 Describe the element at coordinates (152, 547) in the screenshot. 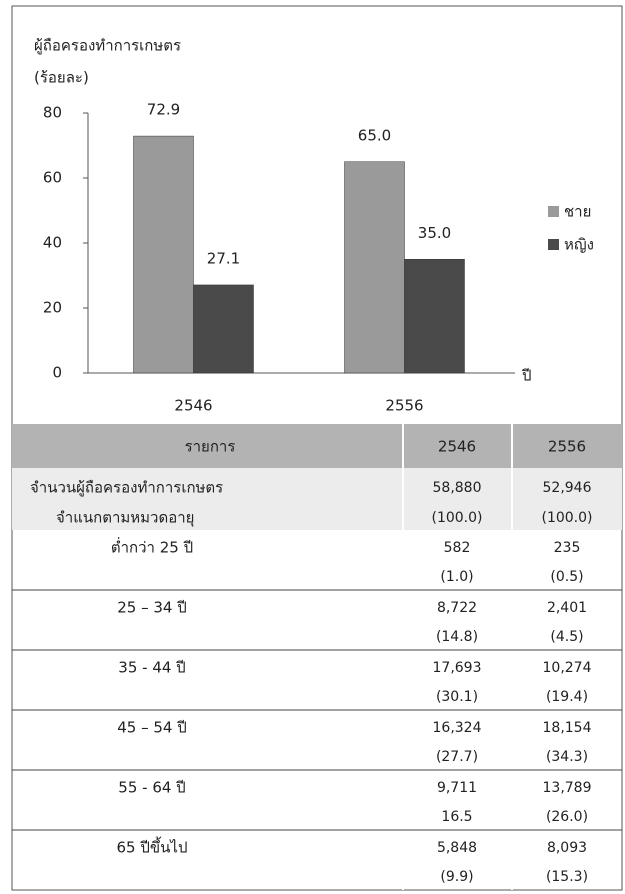

I see `row-label: ต่ำกว่า 25 ปี` at that location.